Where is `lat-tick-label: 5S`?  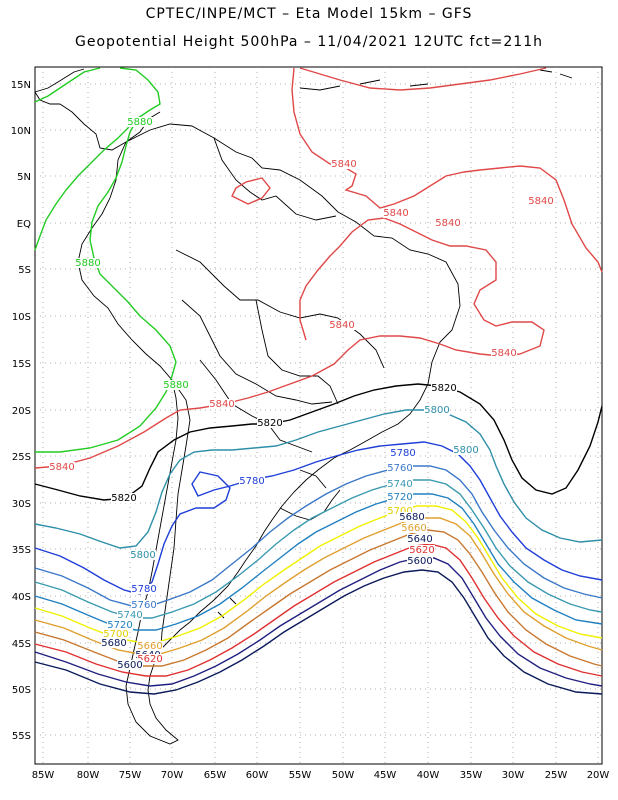 lat-tick-label: 5S is located at coordinates (24, 270).